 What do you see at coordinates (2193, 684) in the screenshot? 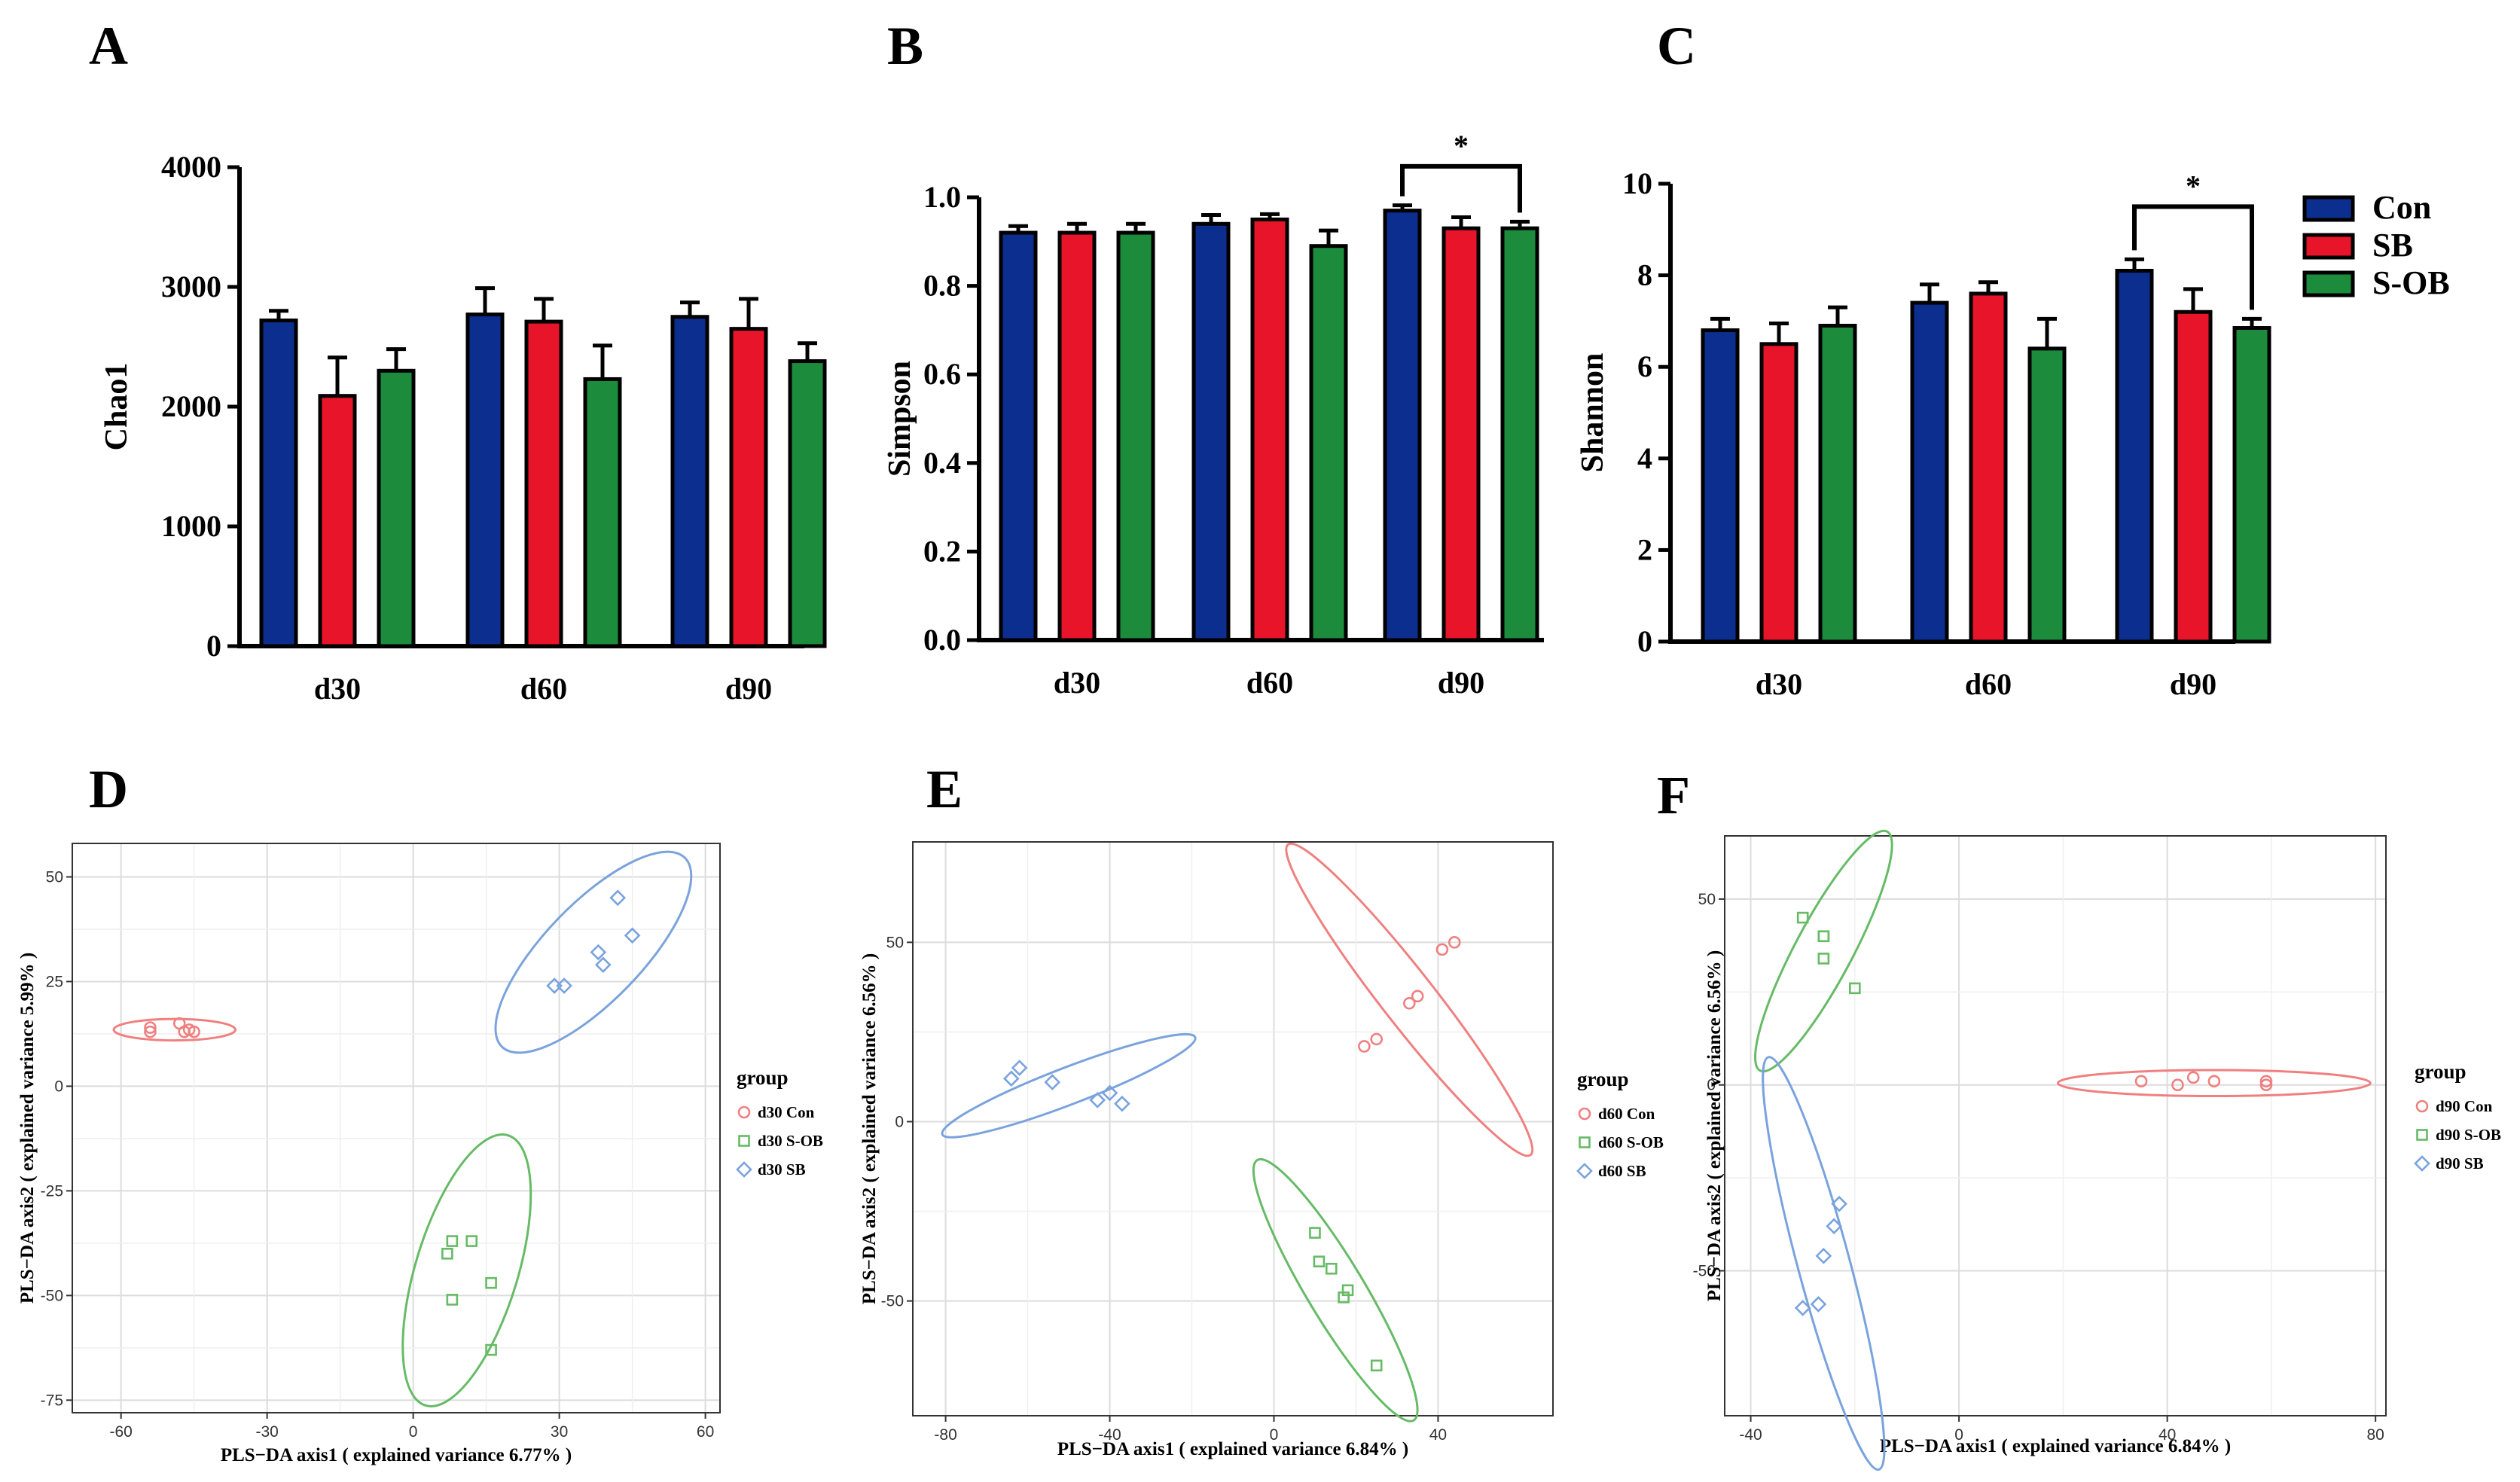
I see `x-category-label: d90` at bounding box center [2193, 684].